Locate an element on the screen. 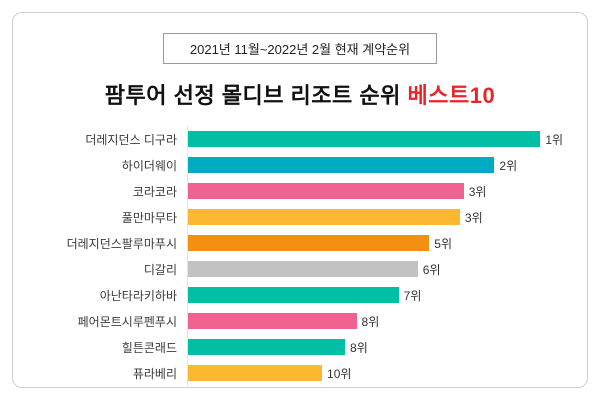  subtitle-box: 2021년 11월~2022년 2월 현재 계약순위 is located at coordinates (300, 48).